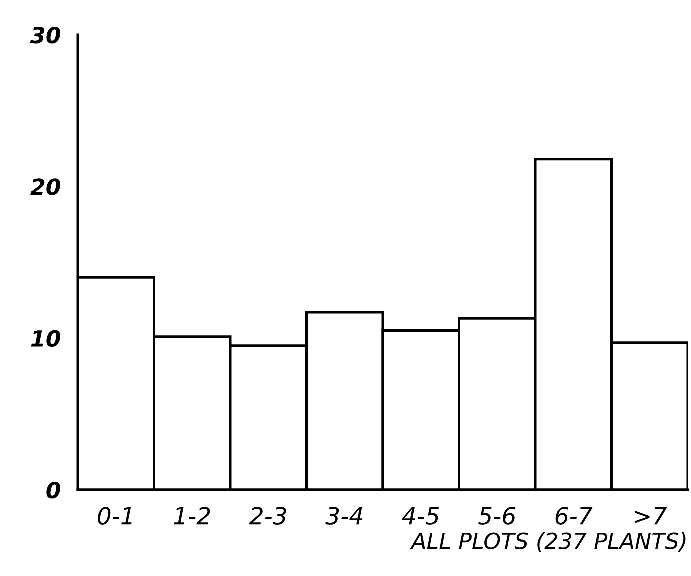 The image size is (691, 576). Describe the element at coordinates (267, 516) in the screenshot. I see `x-tick-label: 2-3` at that location.